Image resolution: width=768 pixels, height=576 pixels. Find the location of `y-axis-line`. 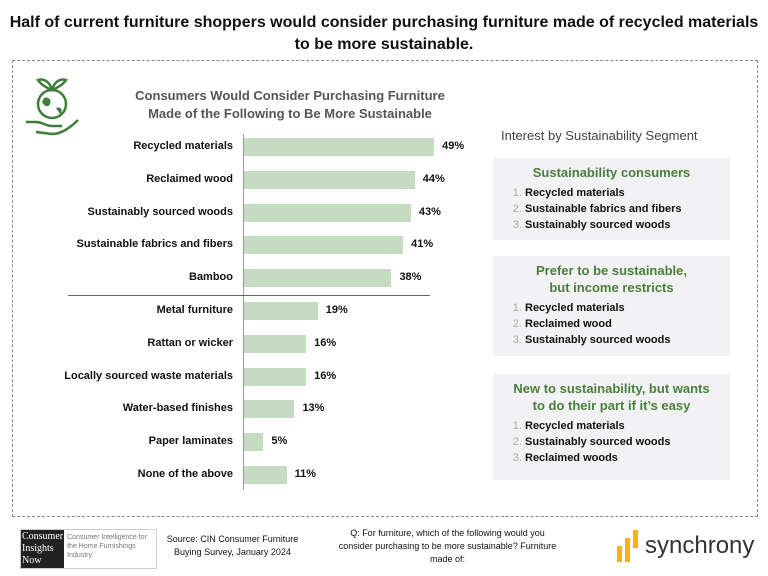

y-axis-line is located at coordinates (243, 312).